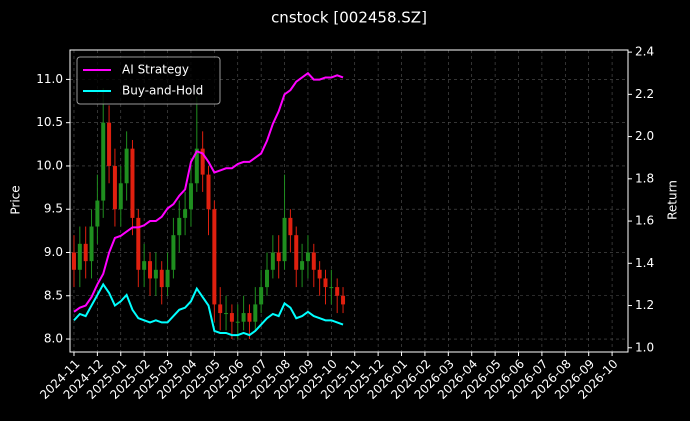 The image size is (690, 421). Describe the element at coordinates (16, 199) in the screenshot. I see `y-axis-label: Price` at that location.